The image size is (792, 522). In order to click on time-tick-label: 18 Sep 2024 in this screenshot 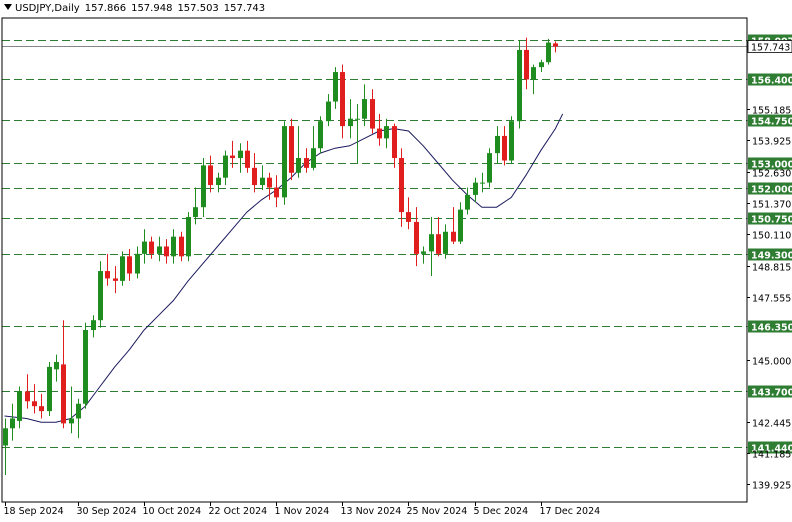, I will do `click(34, 511)`.